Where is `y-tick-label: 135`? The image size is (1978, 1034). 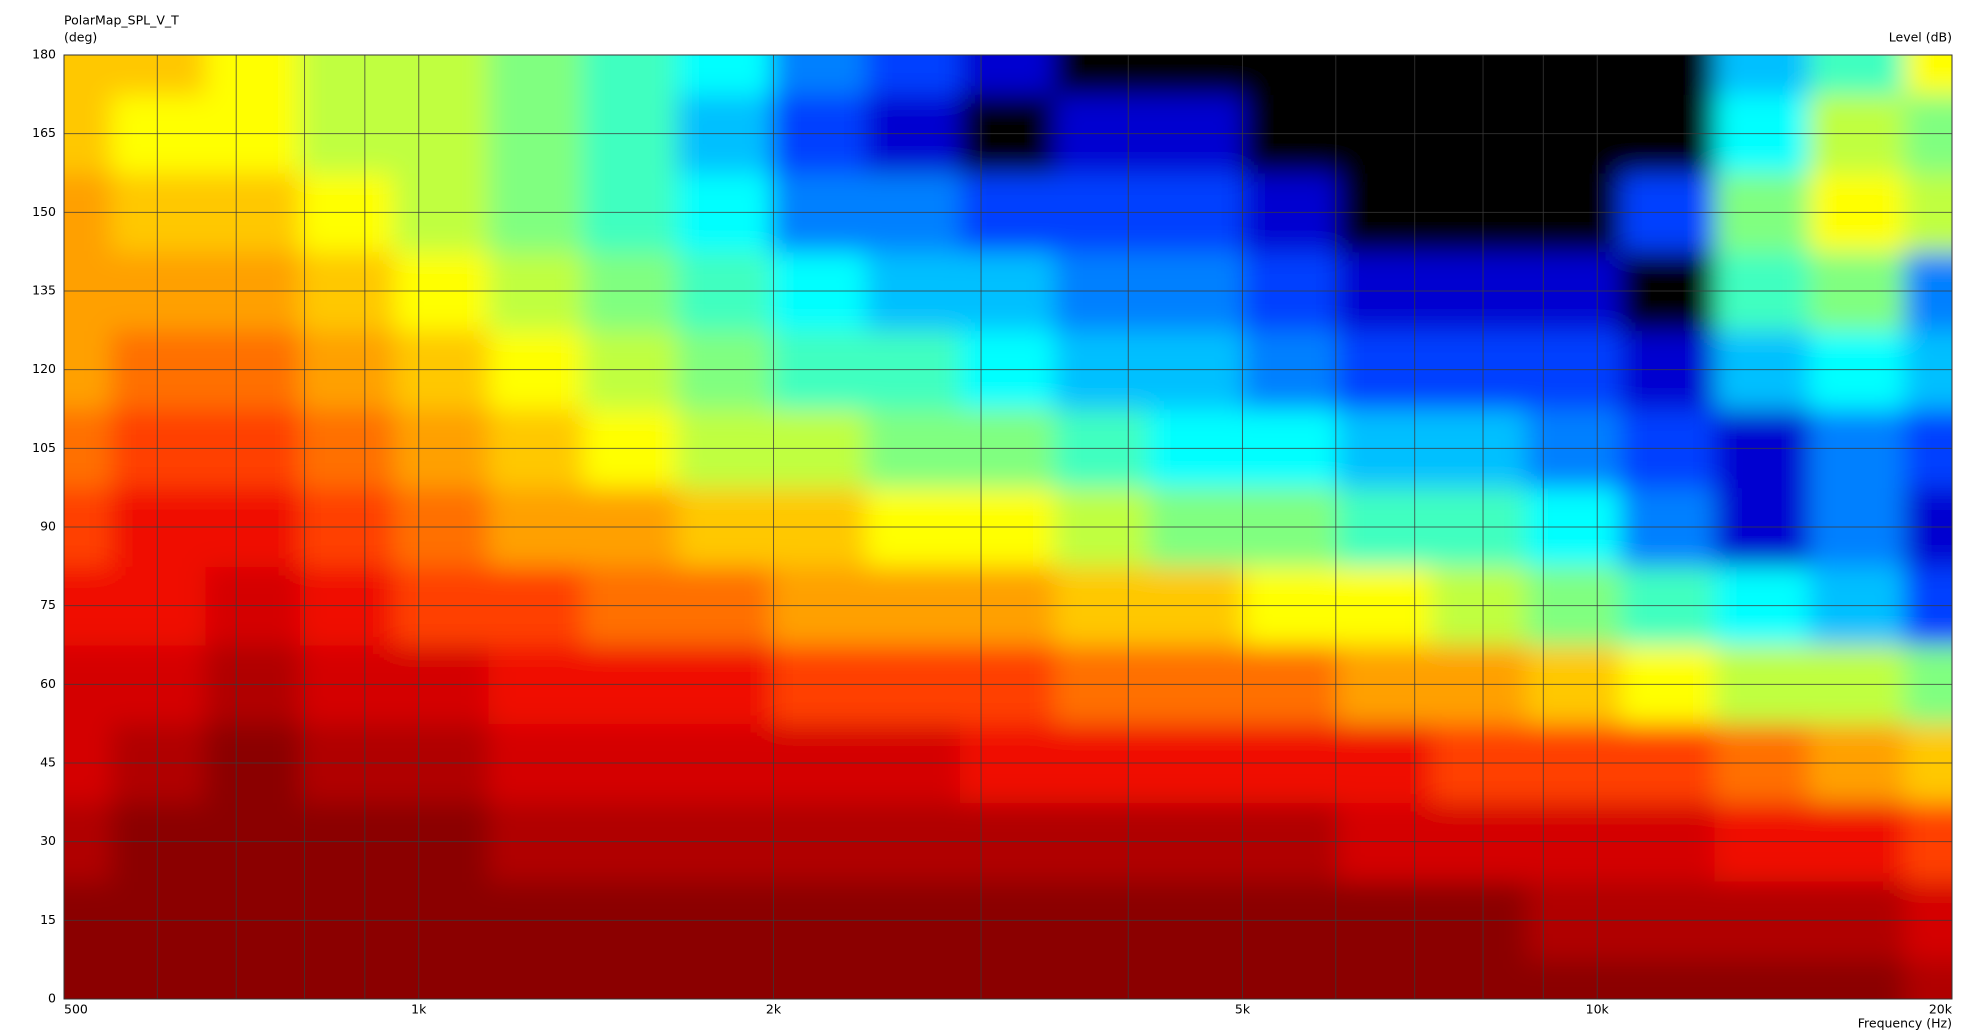
y-tick-label: 135 is located at coordinates (44, 290).